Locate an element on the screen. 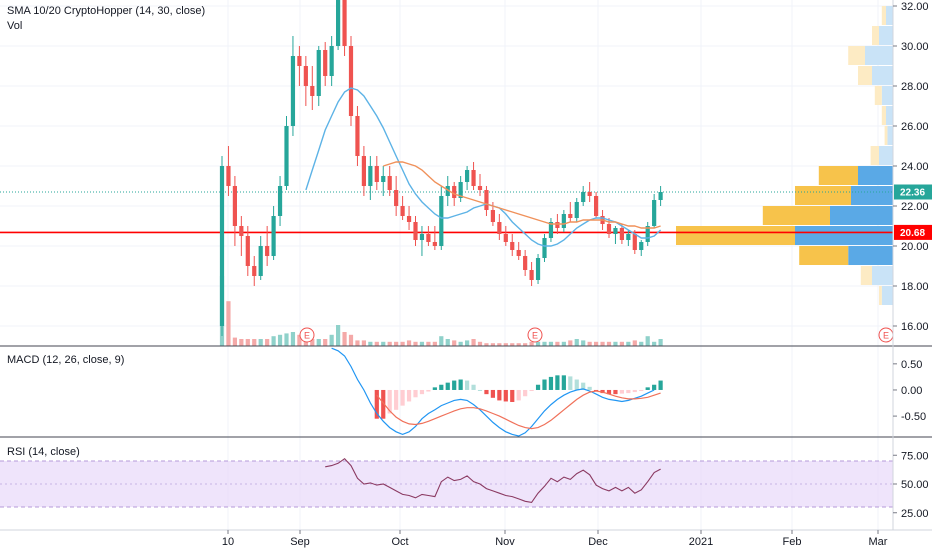 The height and width of the screenshot is (550, 932). volume-profile is located at coordinates (784, 155).